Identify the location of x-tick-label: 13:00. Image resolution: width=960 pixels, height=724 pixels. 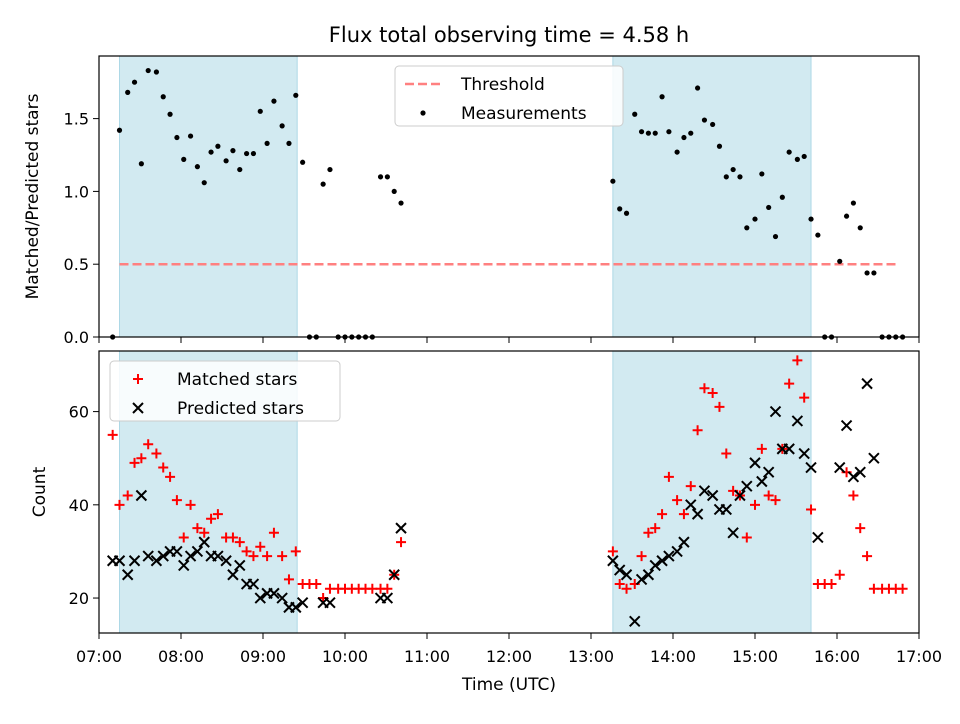
(591, 656).